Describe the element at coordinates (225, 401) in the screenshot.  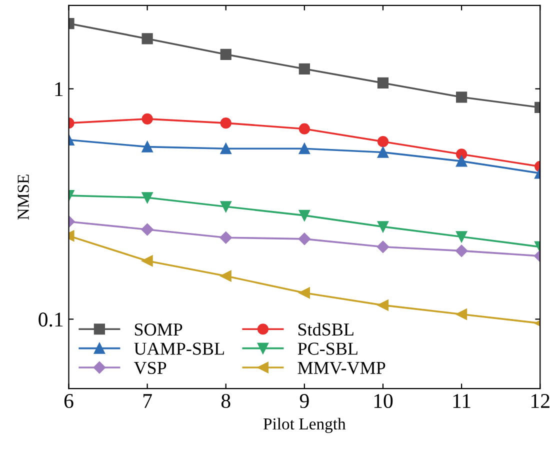
I see `x-tick-label: 8` at that location.